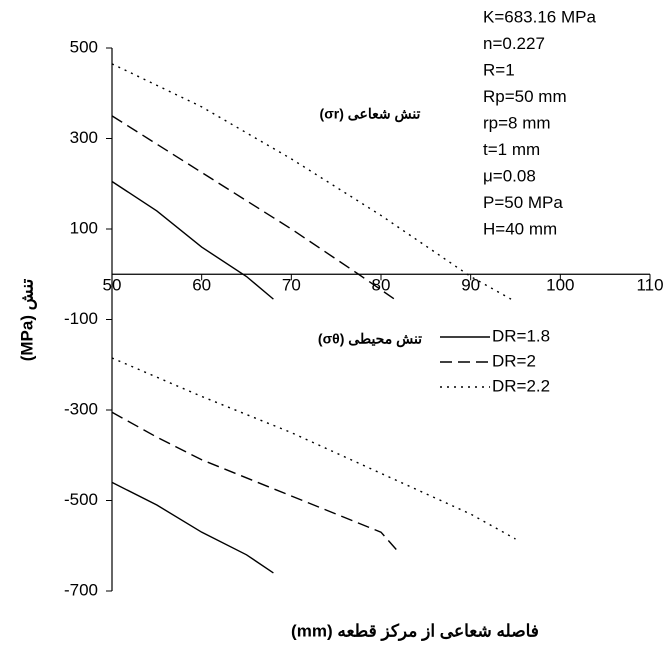 This screenshot has width=671, height=654. What do you see at coordinates (370, 339) in the screenshot?
I see `curve-label: تنش محیطی (σθ)` at bounding box center [370, 339].